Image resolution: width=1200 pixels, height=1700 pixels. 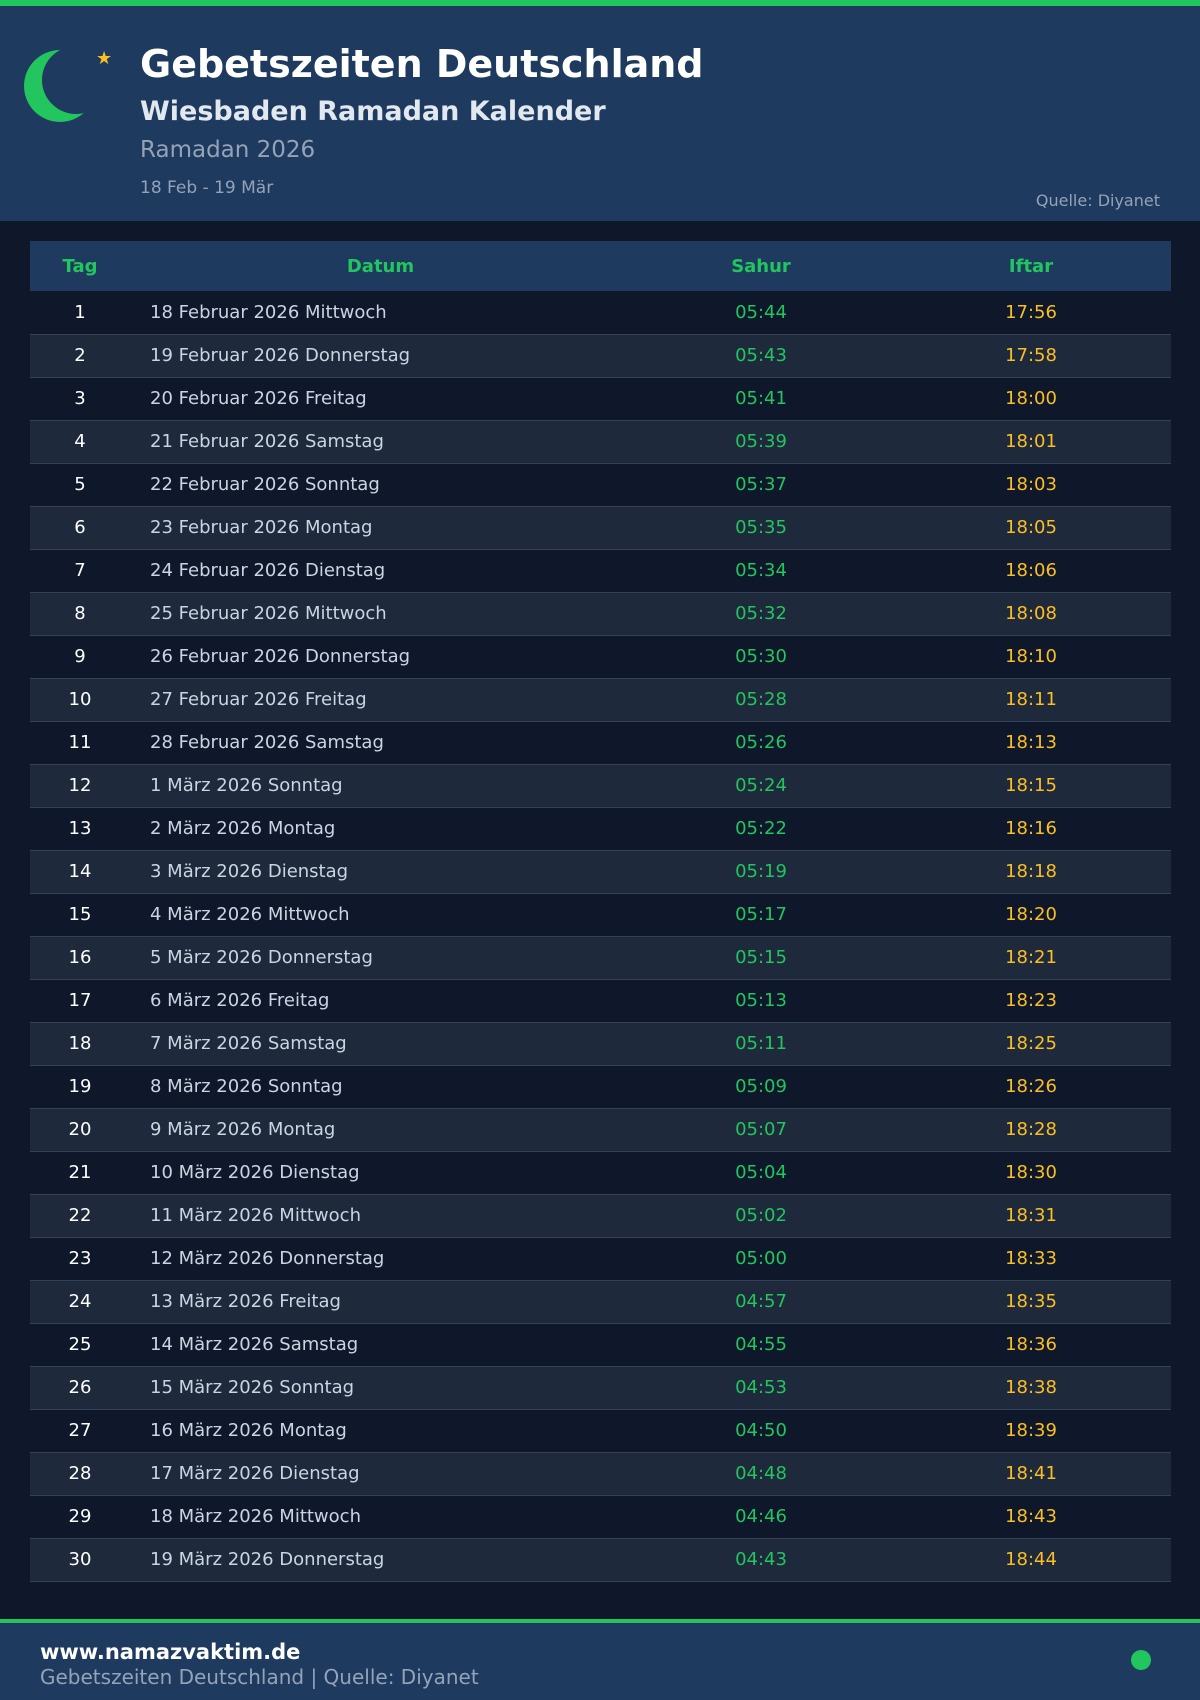 I want to click on table-row: 29 18 März 2026 Mittwoch 04:46 18:43, so click(x=600, y=1517).